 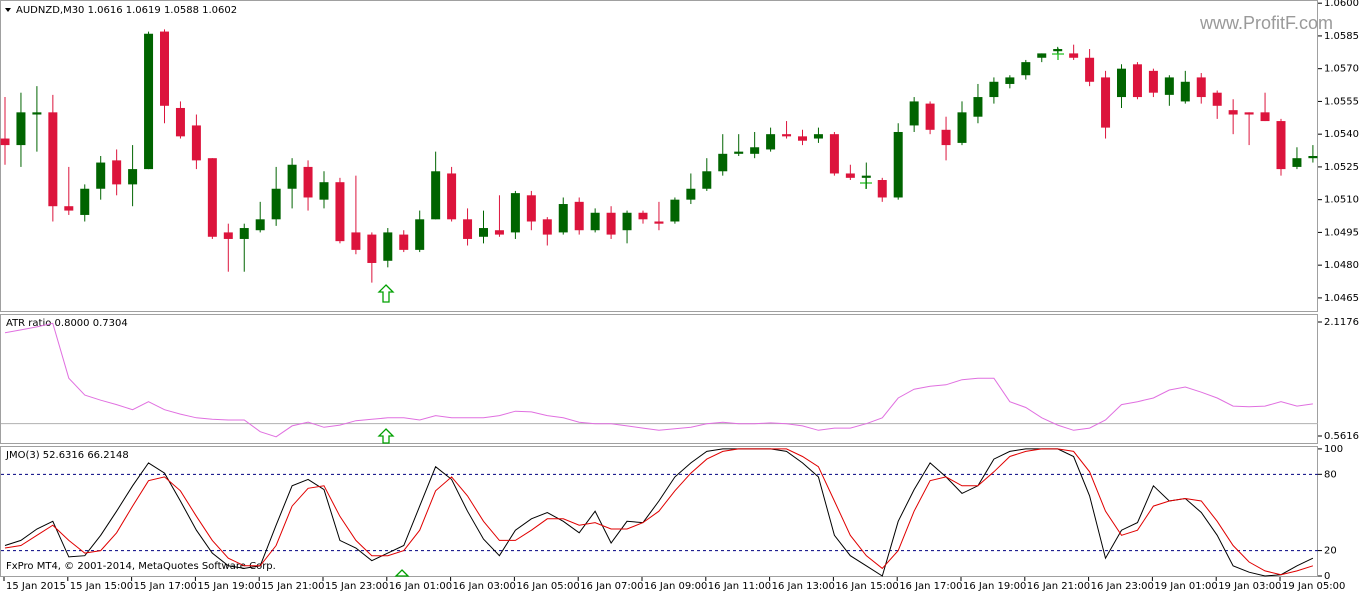 I want to click on menu-triangle, so click(x=8, y=10).